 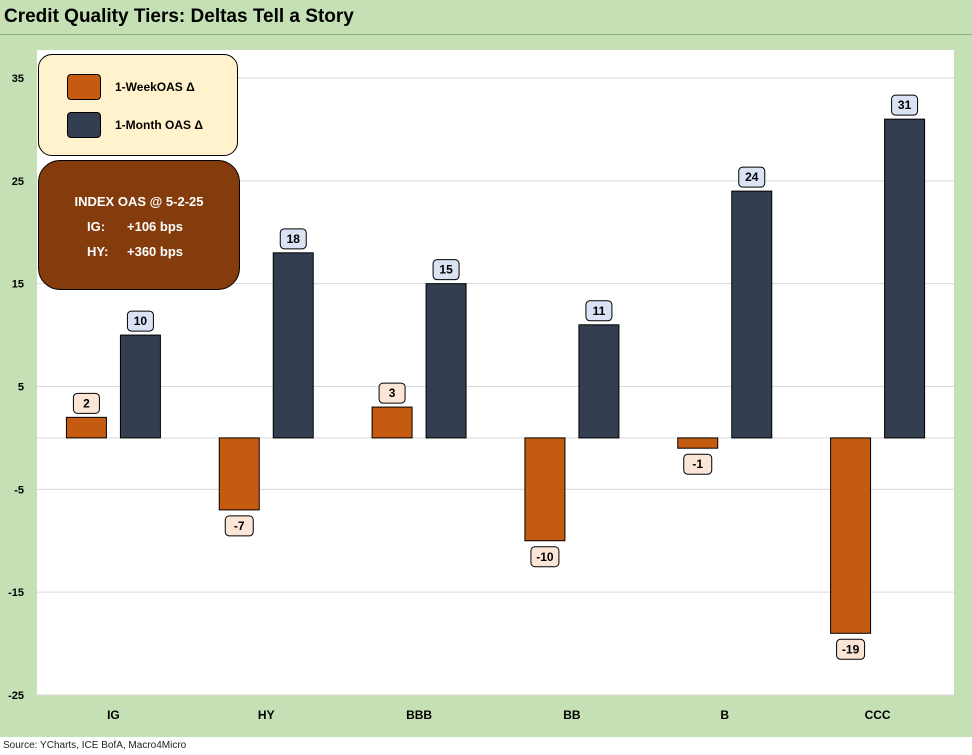 I want to click on data-label: 24, so click(x=752, y=177).